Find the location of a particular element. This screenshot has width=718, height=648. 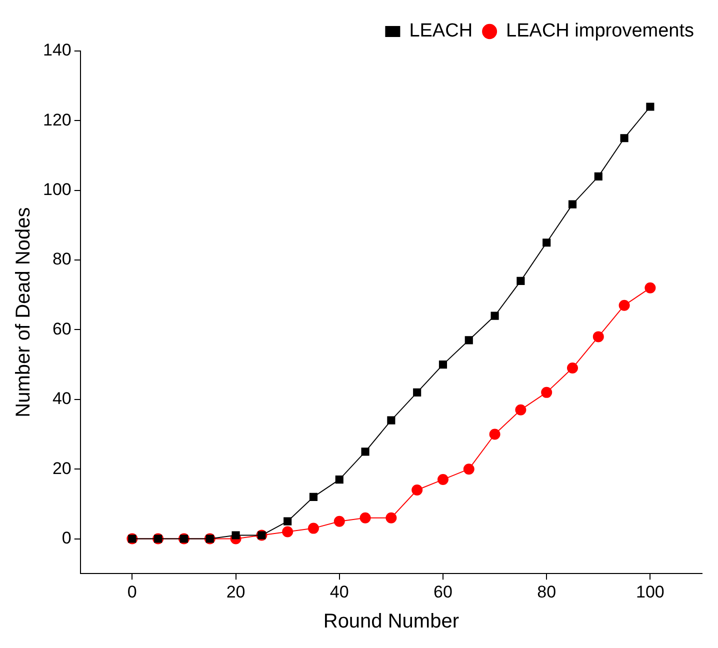

y-tick-label: 100 is located at coordinates (57, 190).